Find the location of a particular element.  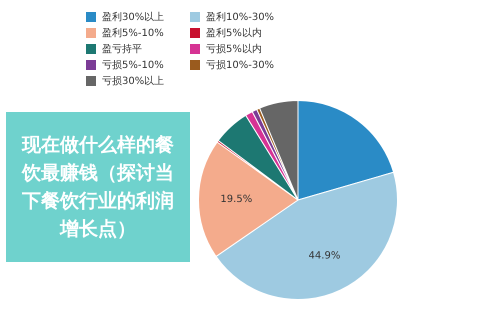

data-label: 44.9% is located at coordinates (324, 256).